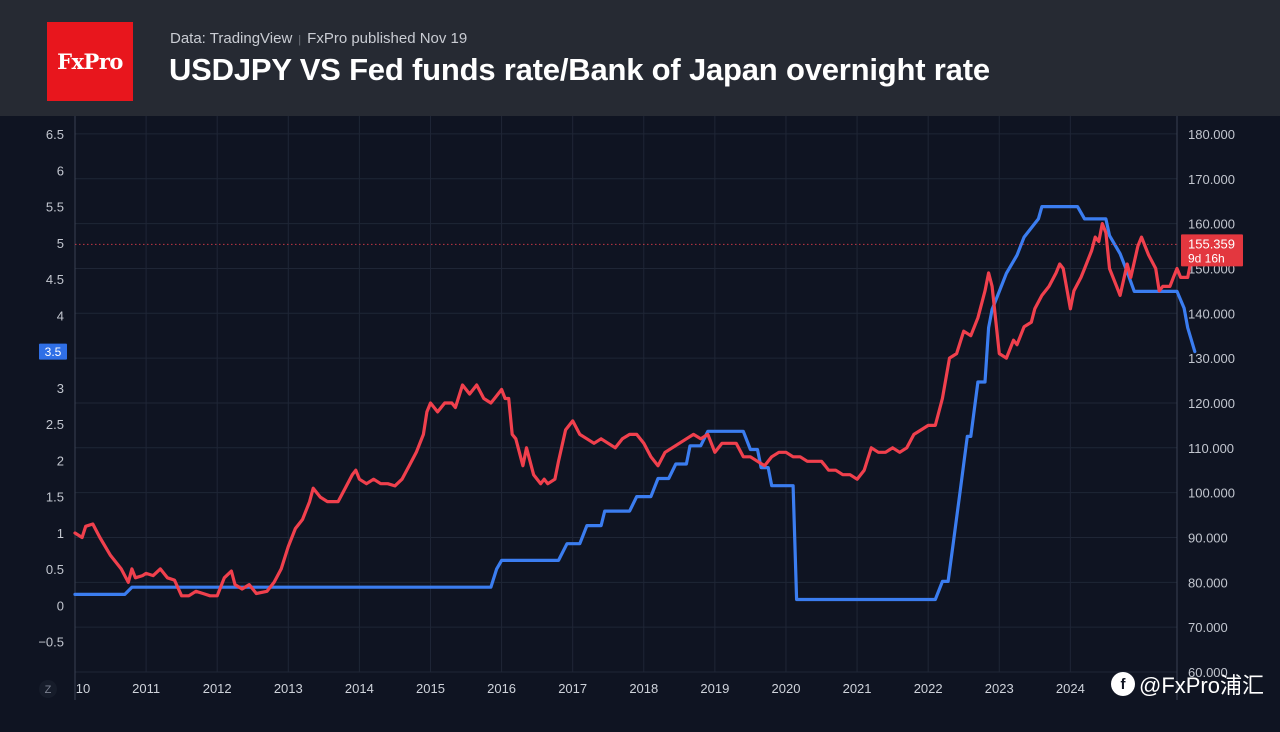  I want to click on x-tick-label: 2020, so click(786, 688).